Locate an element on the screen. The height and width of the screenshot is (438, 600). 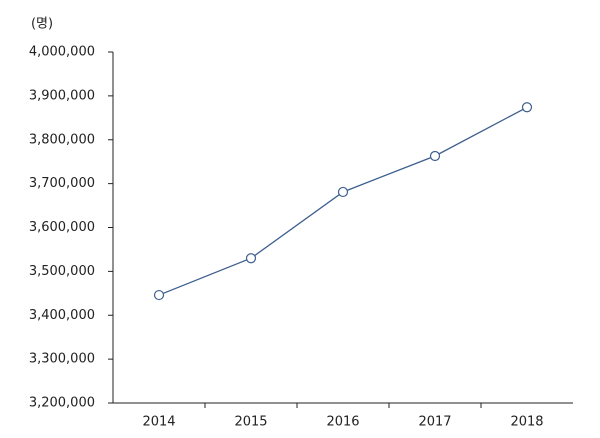
x-tick-label: 2016 is located at coordinates (342, 422).